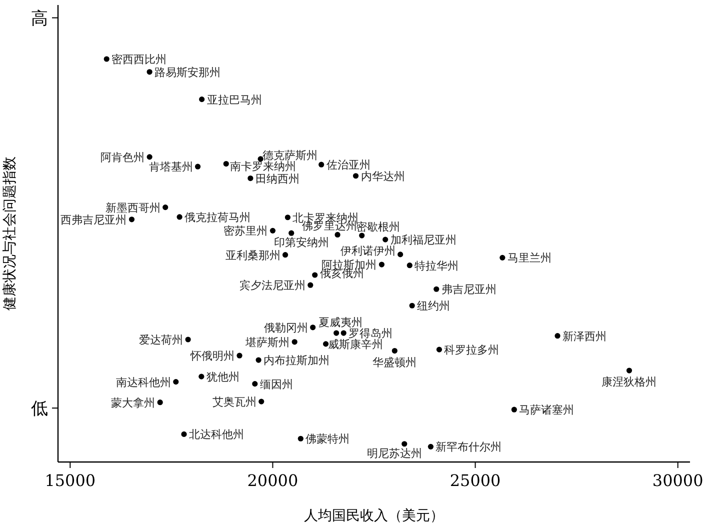 The height and width of the screenshot is (527, 713). Describe the element at coordinates (211, 356) in the screenshot. I see `annotation: 怀俄明州` at that location.